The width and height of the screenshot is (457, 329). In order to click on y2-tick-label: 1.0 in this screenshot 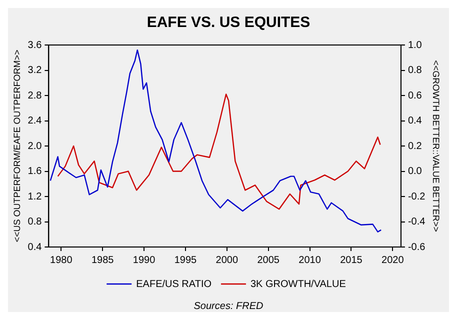, I will do `click(415, 45)`.